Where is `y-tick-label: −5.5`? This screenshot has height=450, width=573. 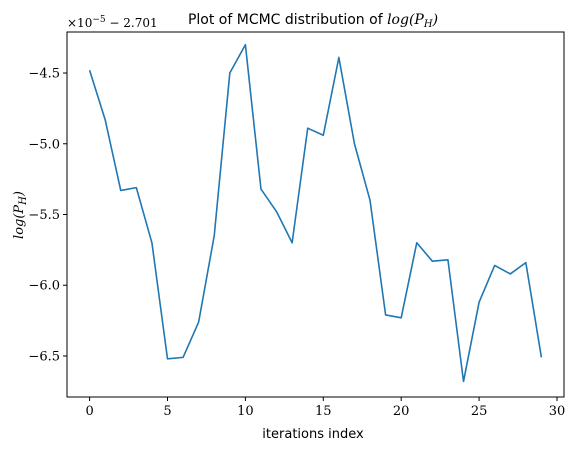 y-tick-label: −5.5 is located at coordinates (44, 215).